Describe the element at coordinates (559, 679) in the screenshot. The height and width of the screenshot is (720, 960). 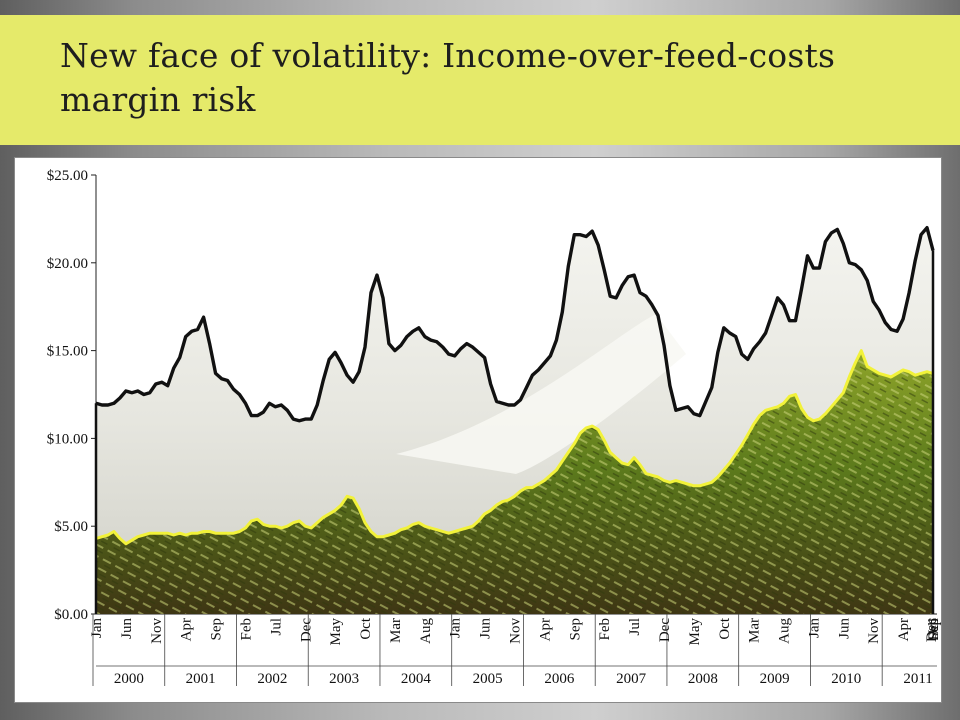
I see `x-year-label: 2006` at that location.